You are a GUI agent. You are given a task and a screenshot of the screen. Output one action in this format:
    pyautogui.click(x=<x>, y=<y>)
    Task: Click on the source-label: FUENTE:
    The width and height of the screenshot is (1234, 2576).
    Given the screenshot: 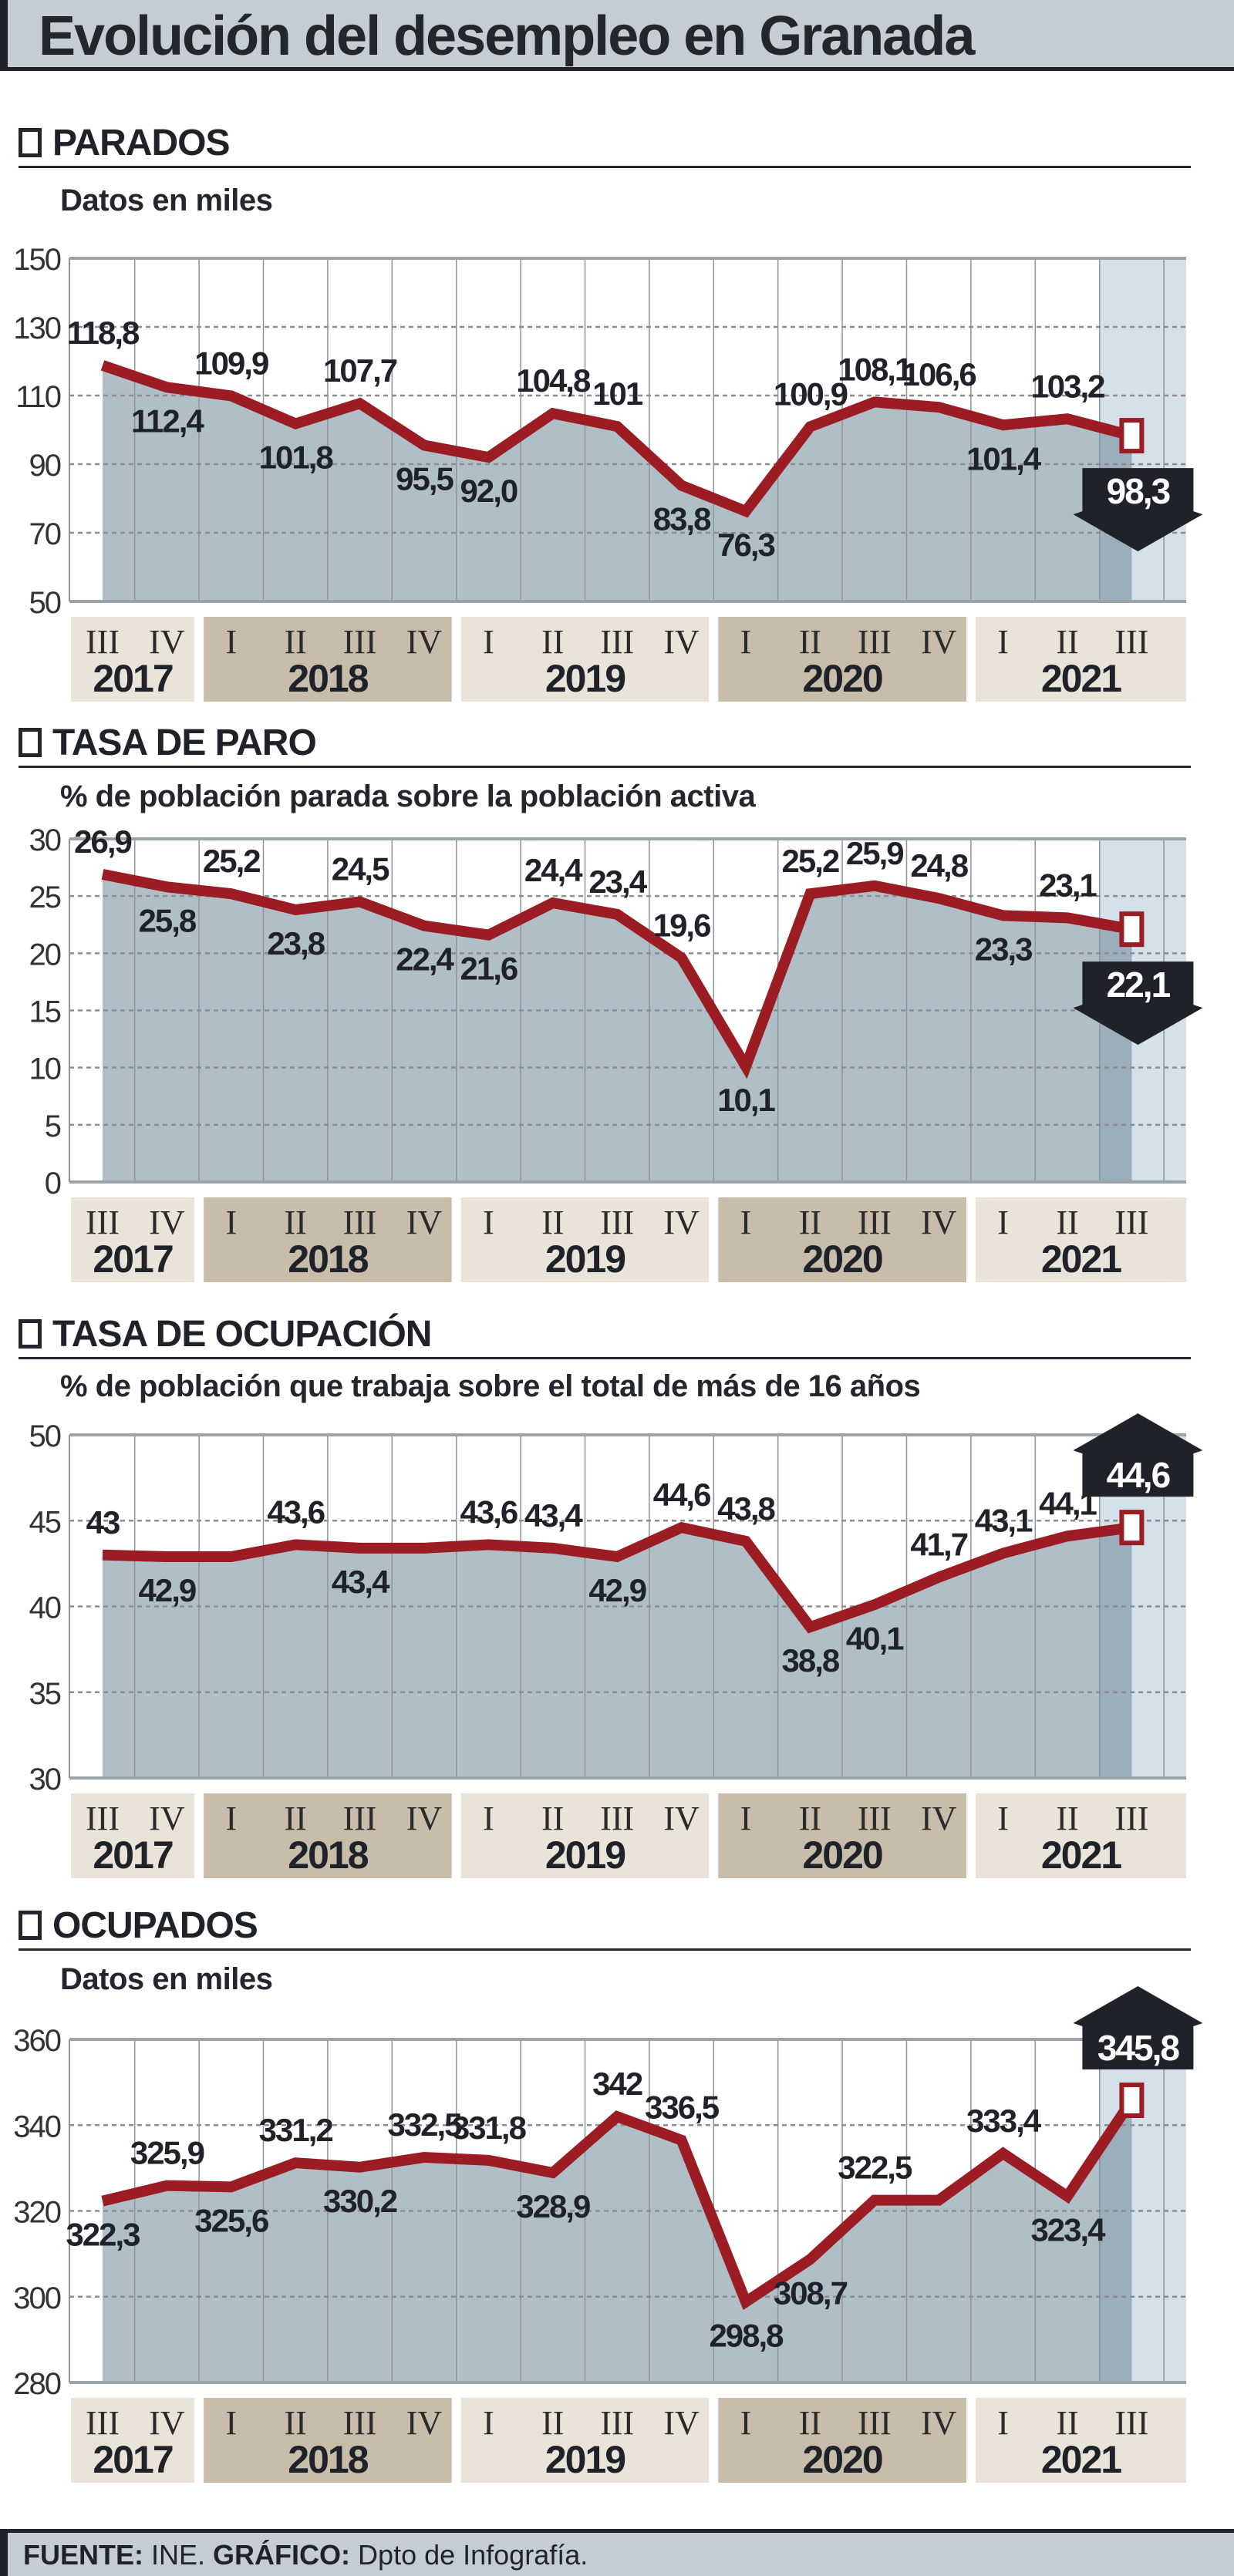 What is the action you would take?
    pyautogui.click(x=83, y=2555)
    